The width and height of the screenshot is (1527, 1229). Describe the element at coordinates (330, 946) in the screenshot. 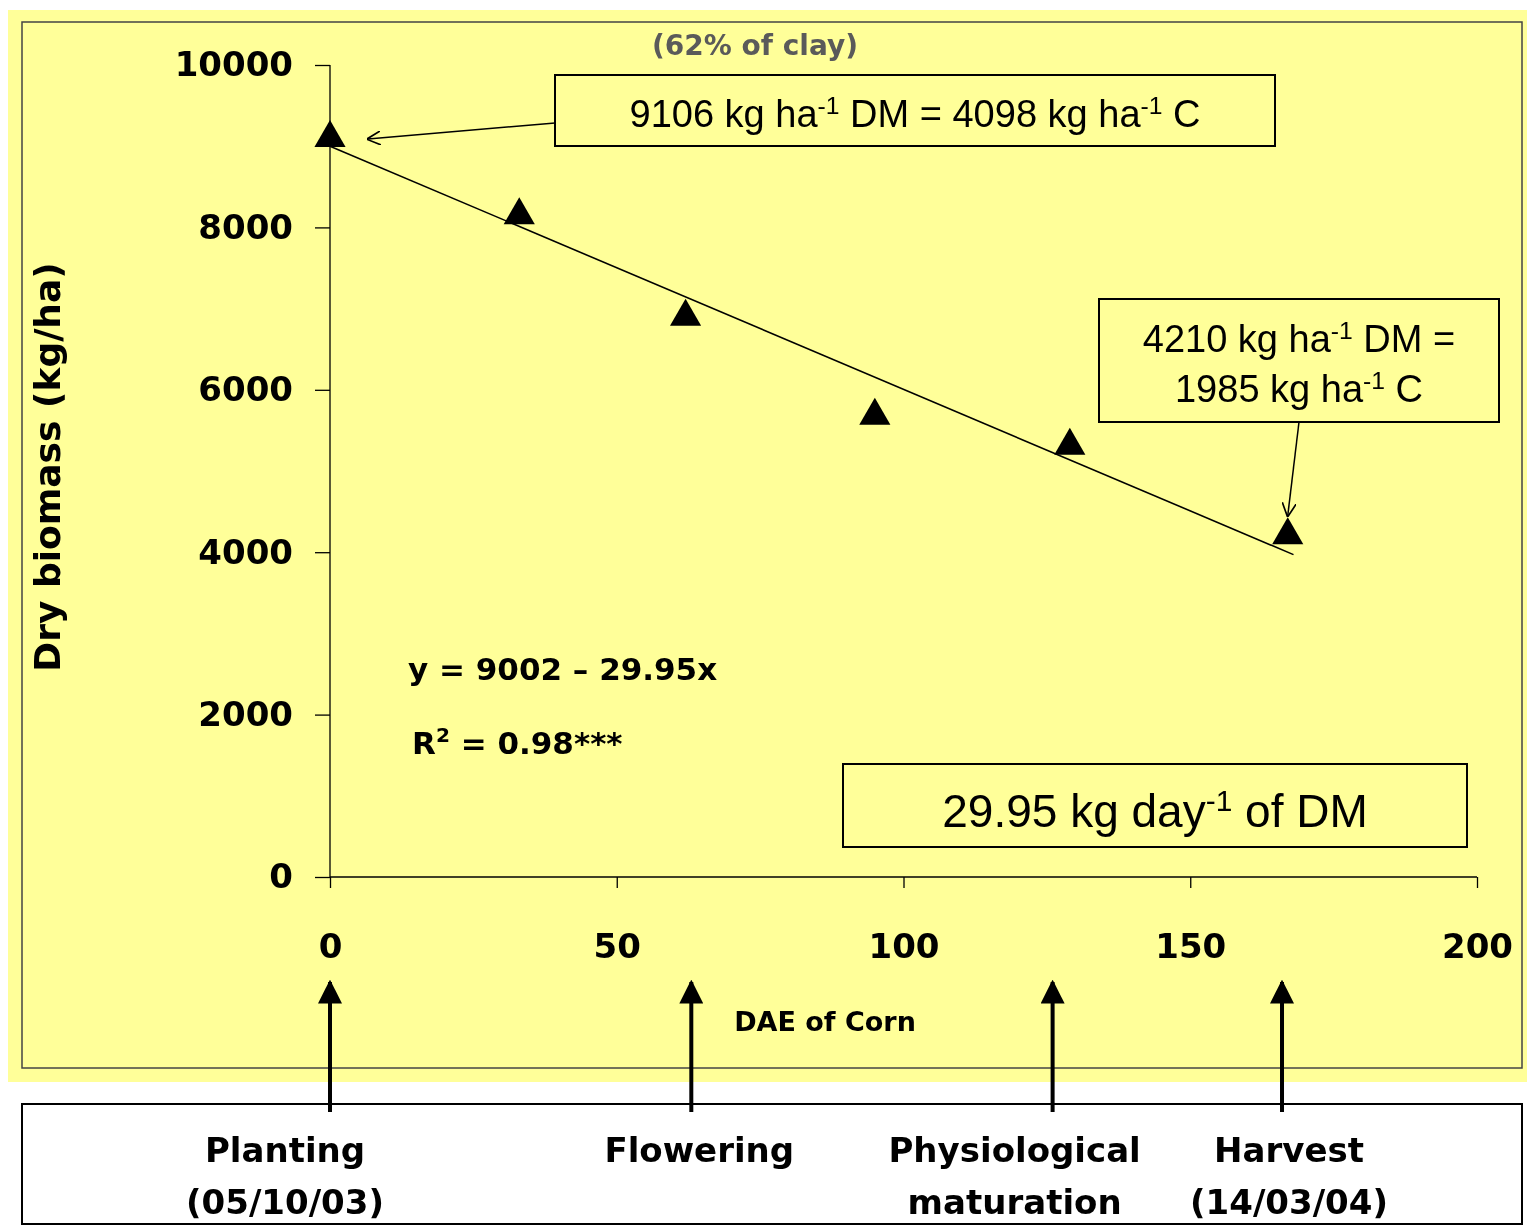

I see `x-tick-label: 0` at that location.